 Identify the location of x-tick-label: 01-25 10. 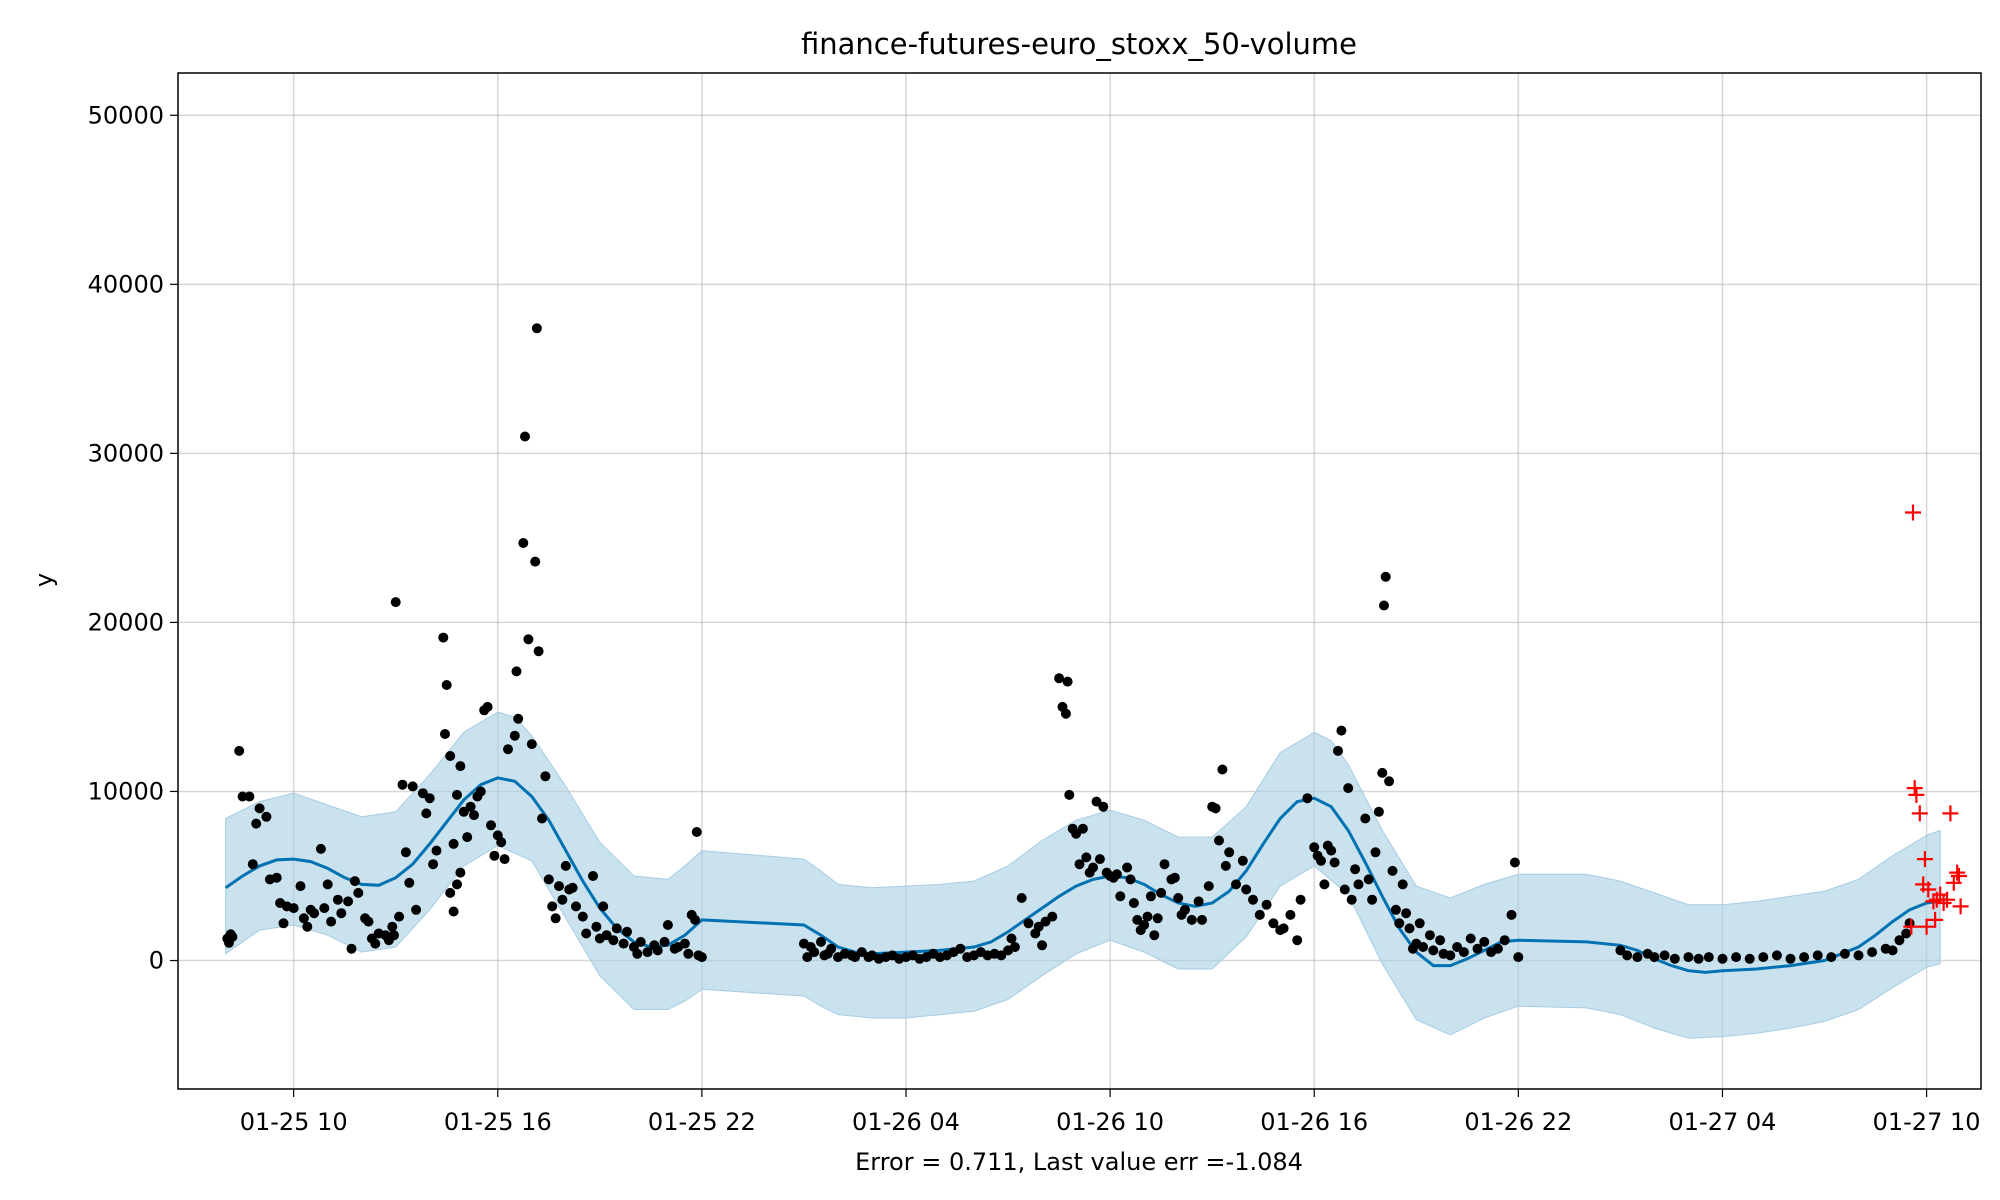
(294, 1122).